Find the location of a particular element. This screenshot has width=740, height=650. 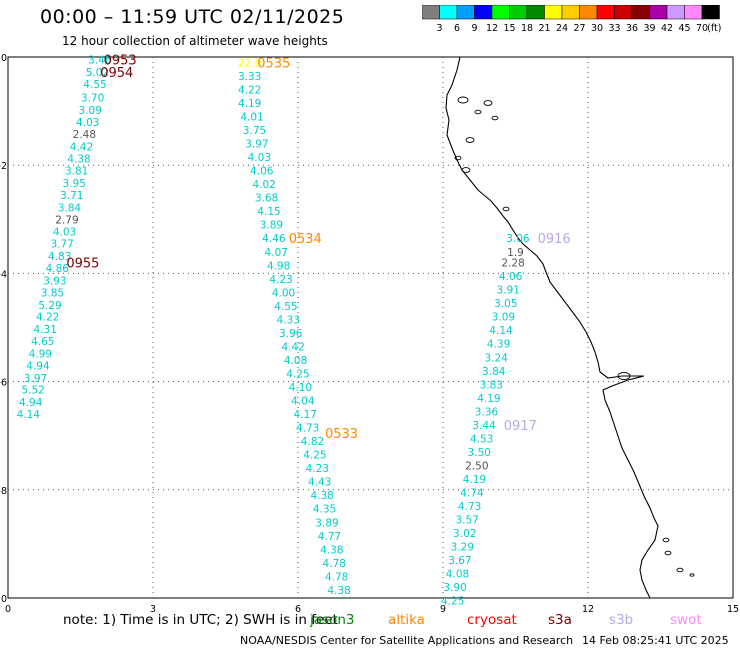

pass-time-label: 0535 is located at coordinates (273, 63).